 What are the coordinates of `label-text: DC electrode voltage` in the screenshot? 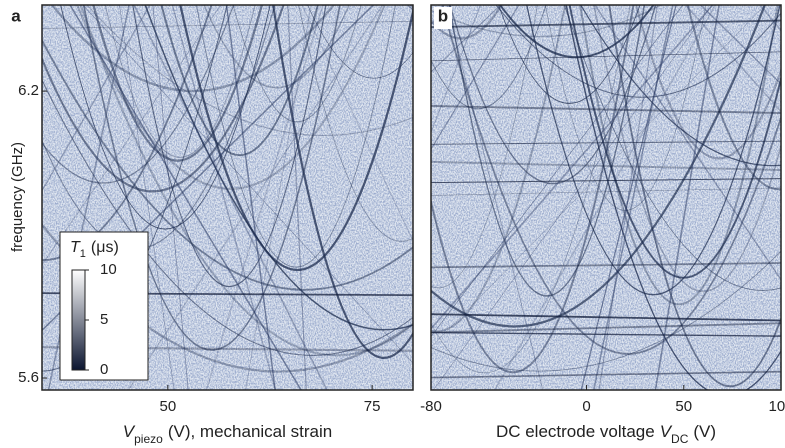 It's located at (575, 431).